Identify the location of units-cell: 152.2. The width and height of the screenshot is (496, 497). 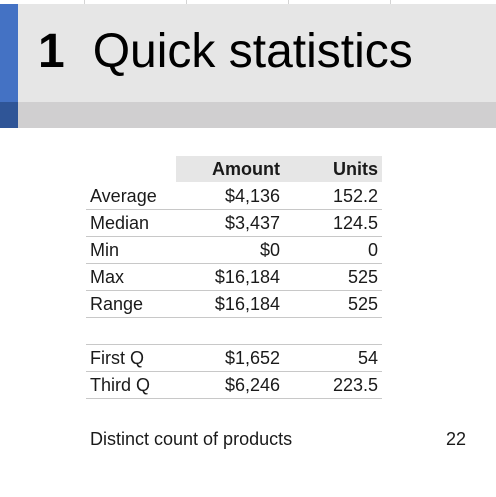
(355, 196).